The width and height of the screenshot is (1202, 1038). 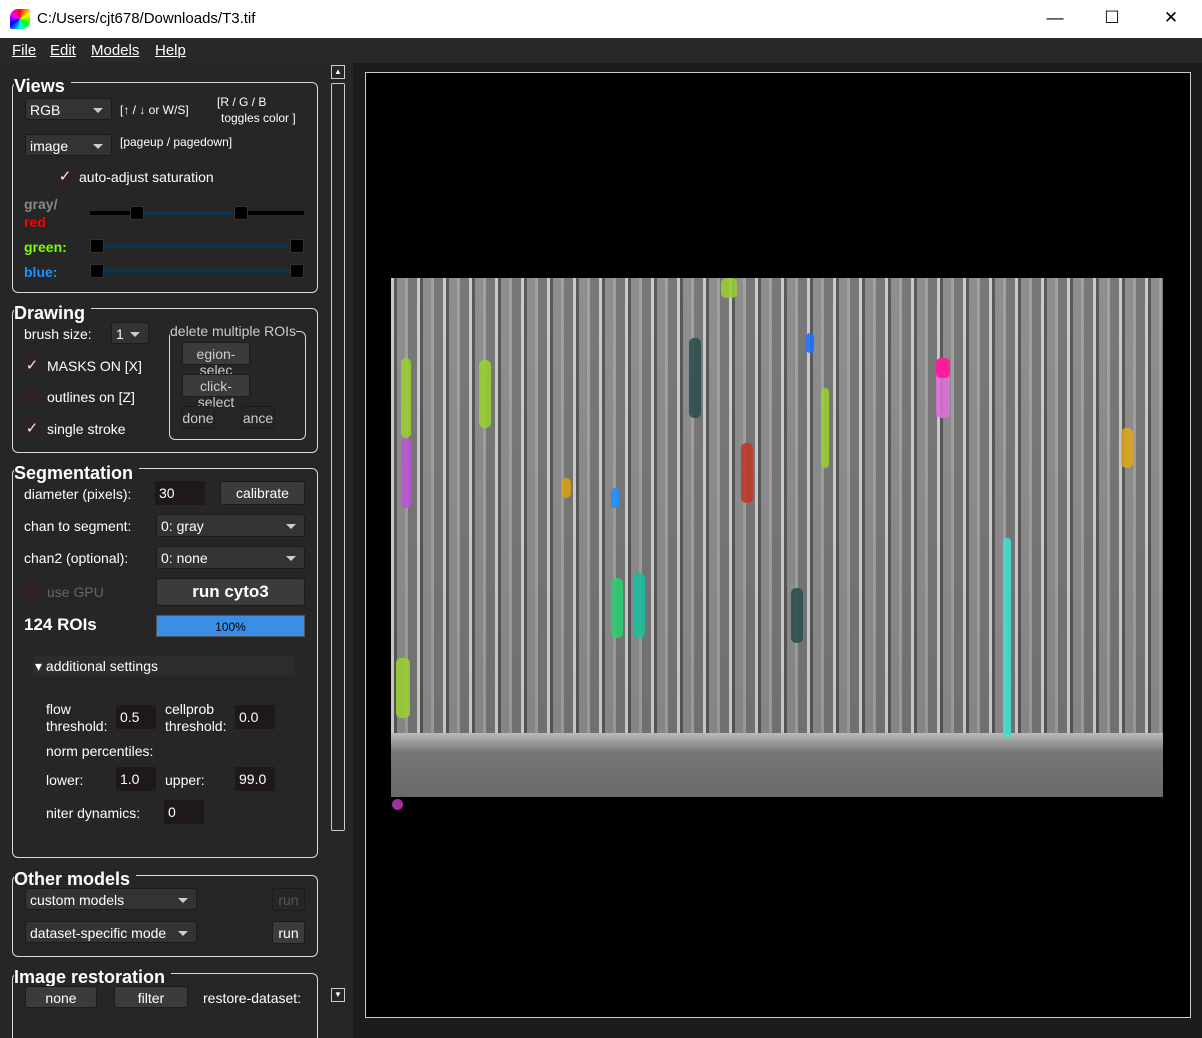 I want to click on auto-adjust-checkbox: ✓, so click(x=65, y=176).